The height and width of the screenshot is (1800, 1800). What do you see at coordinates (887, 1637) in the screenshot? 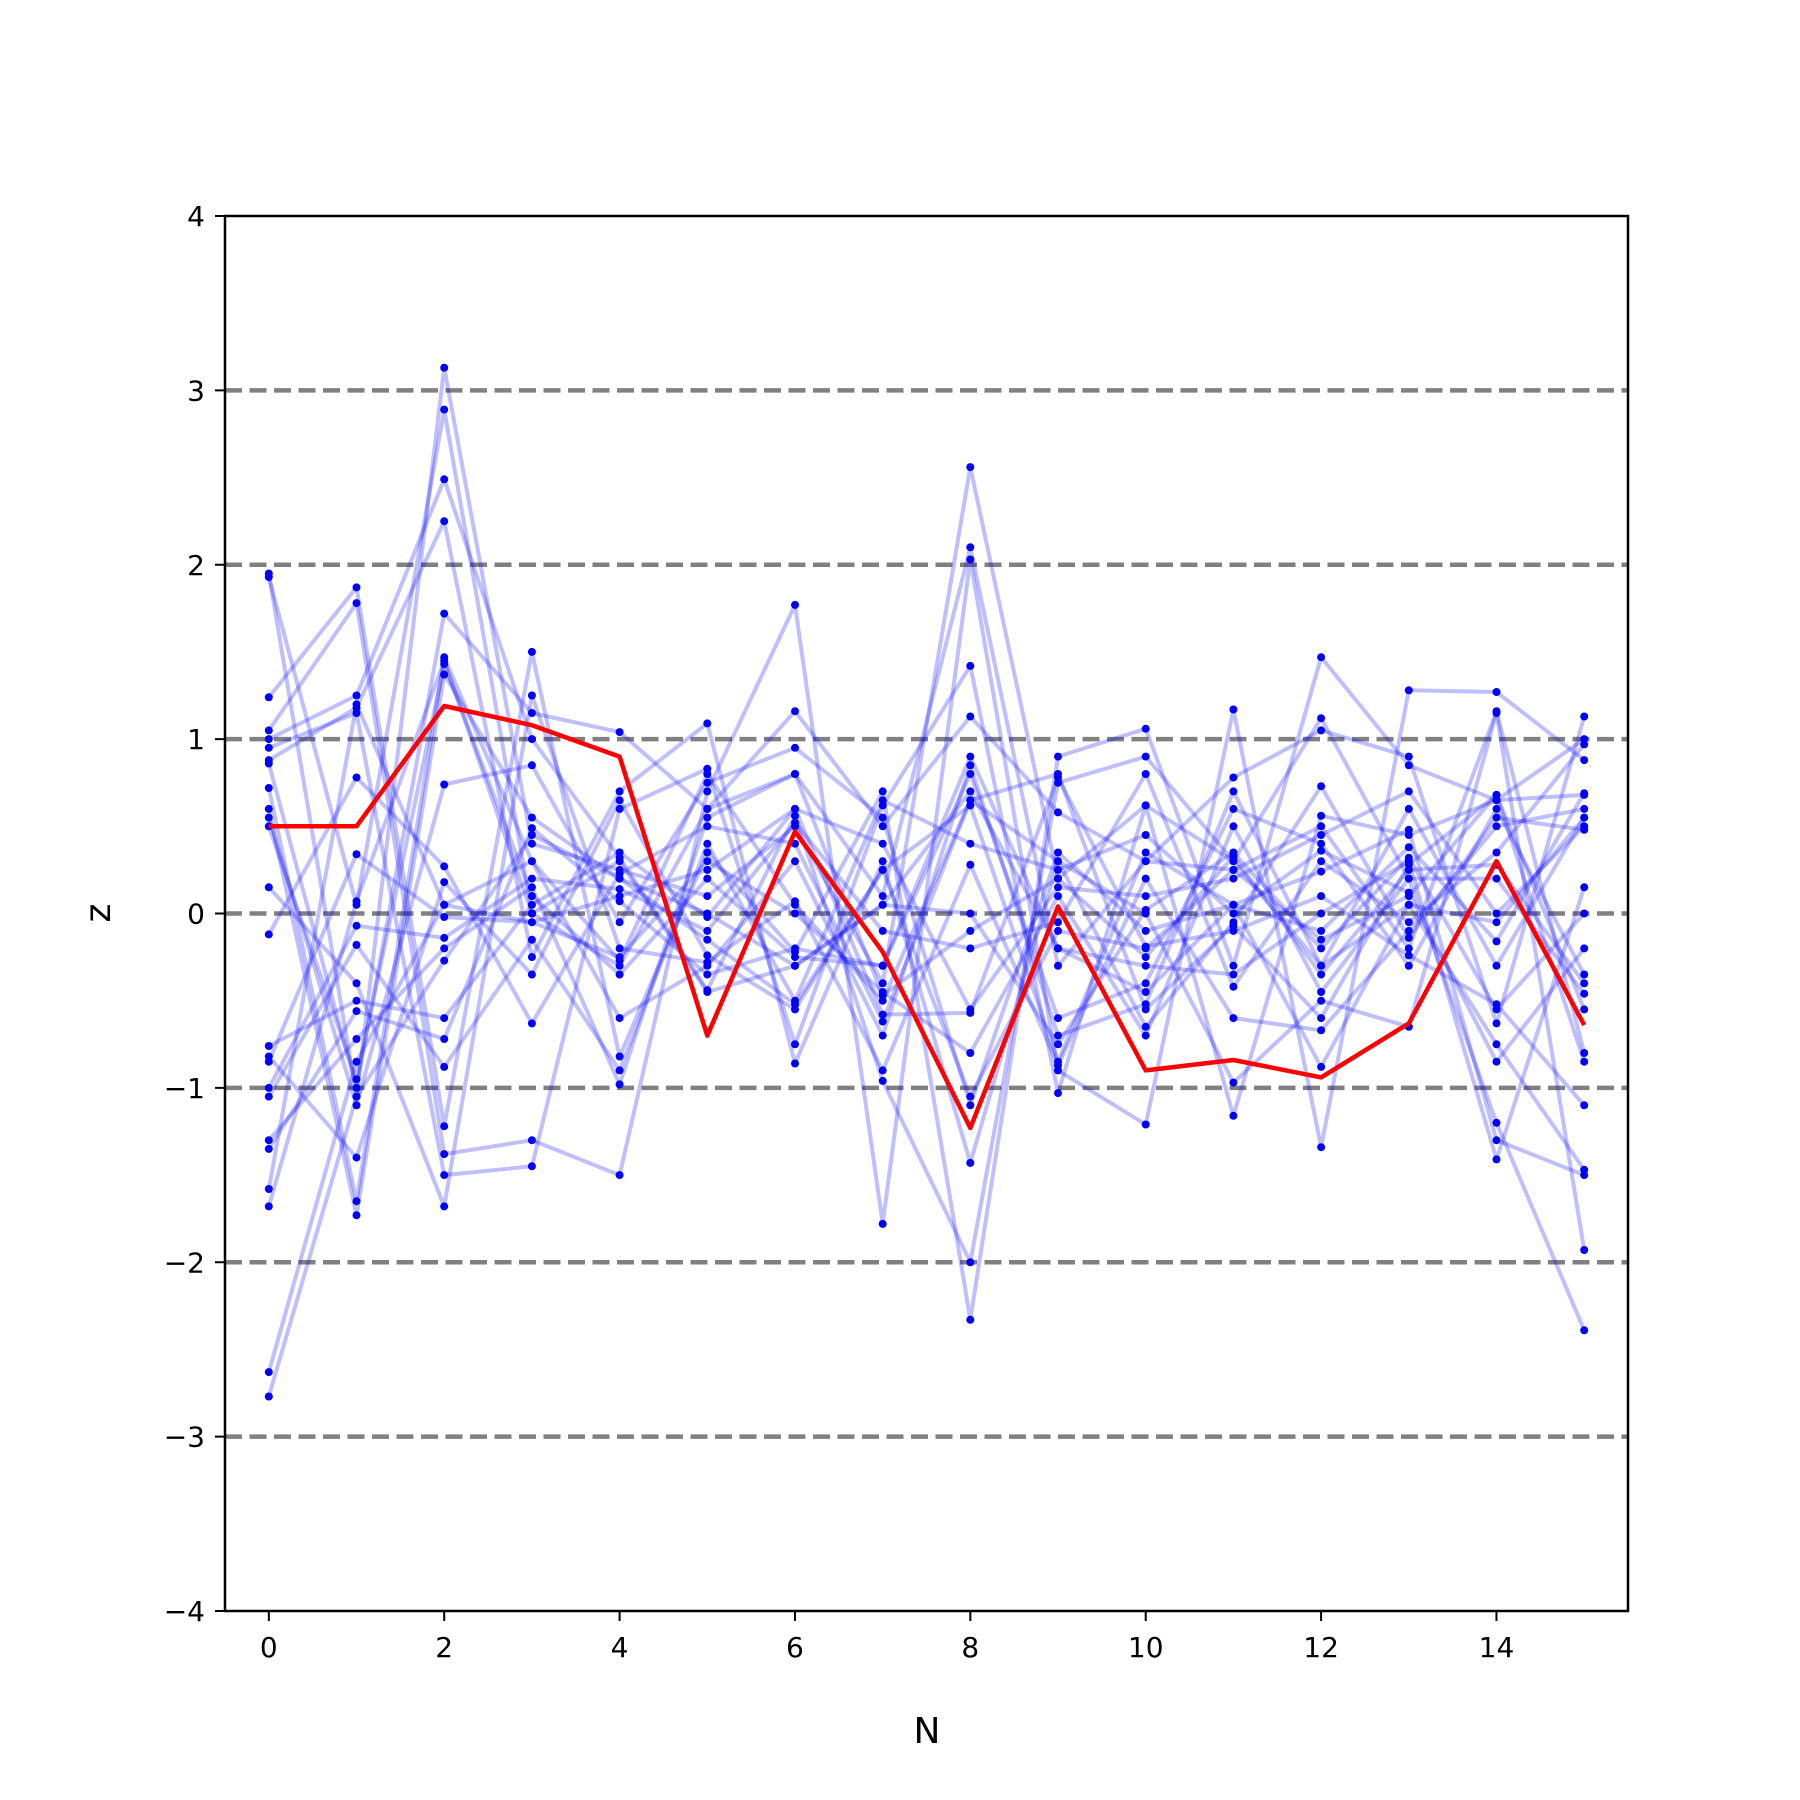
I see `x-axis: 0 2 4 6 8 10 12 14` at bounding box center [887, 1637].